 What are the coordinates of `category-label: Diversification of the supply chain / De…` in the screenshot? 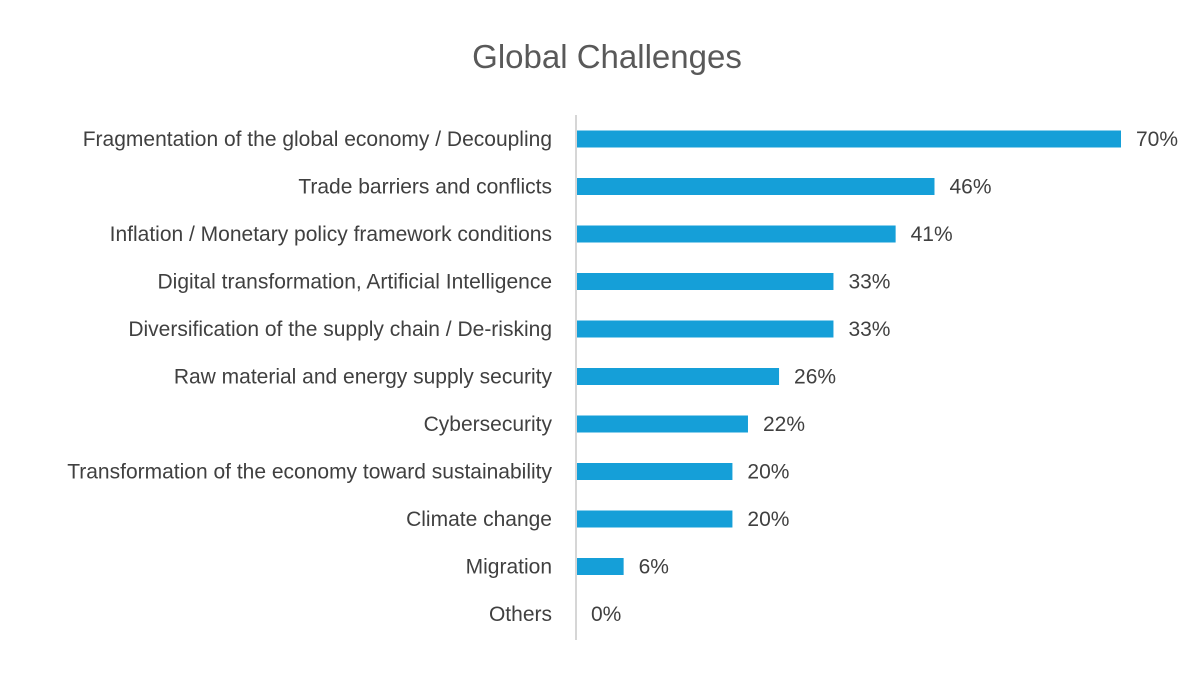 It's located at (340, 329).